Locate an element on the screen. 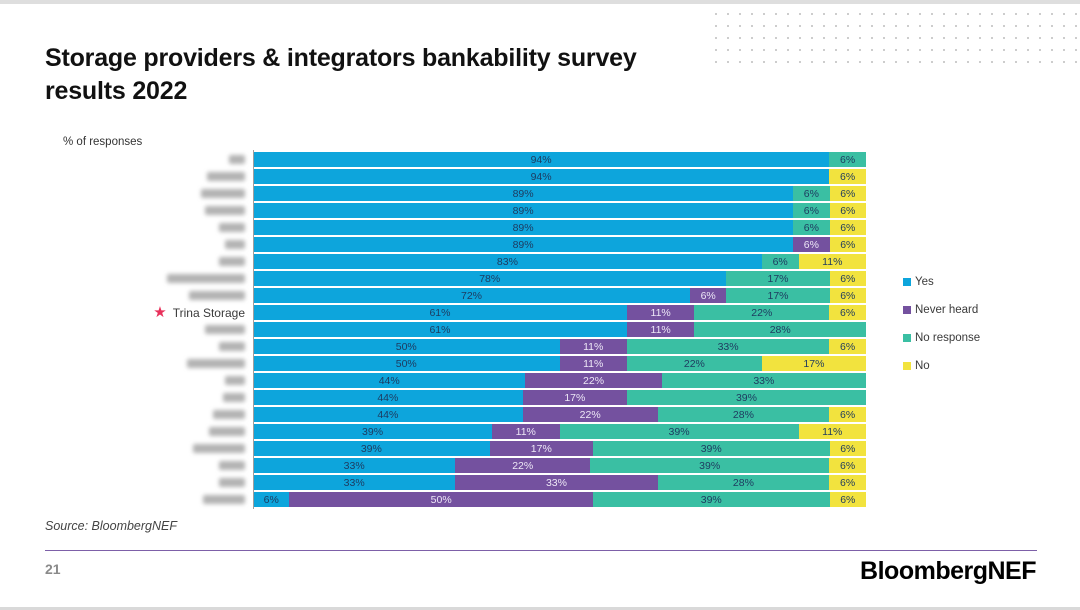 The image size is (1080, 610). bar-track: 39% 17% 39% 6% is located at coordinates (559, 448).